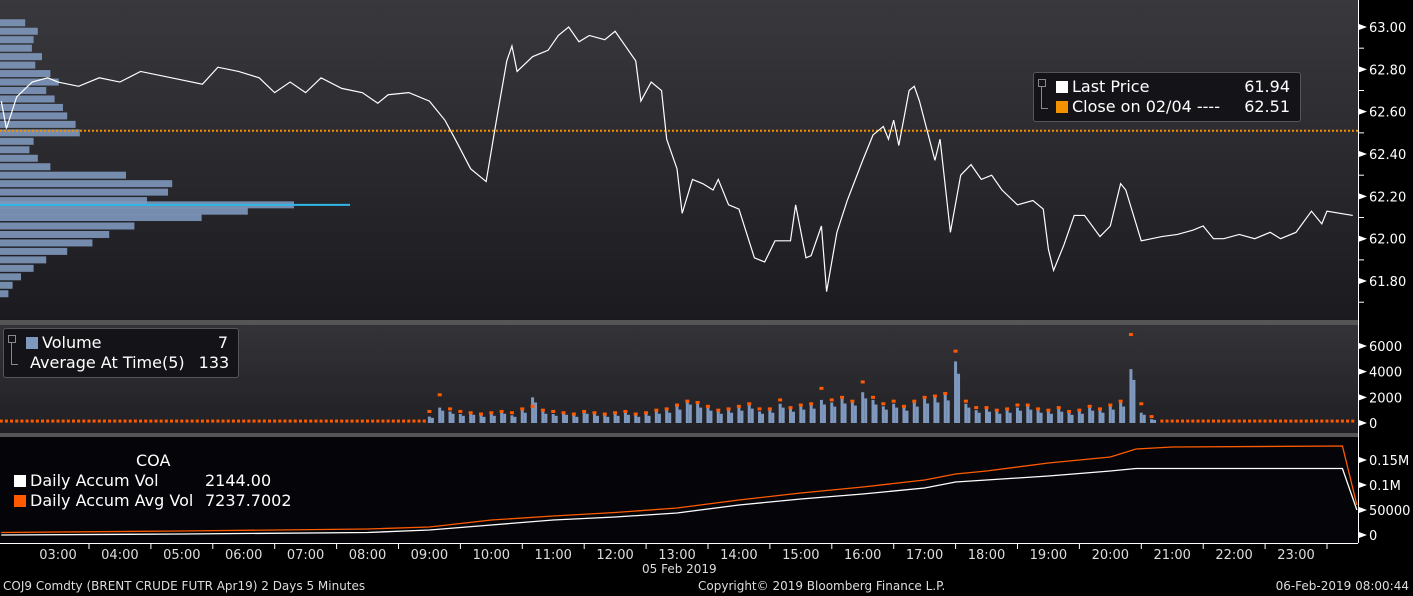  Describe the element at coordinates (1385, 486) in the screenshot. I see `accum-tick-label: 0.1M` at that location.